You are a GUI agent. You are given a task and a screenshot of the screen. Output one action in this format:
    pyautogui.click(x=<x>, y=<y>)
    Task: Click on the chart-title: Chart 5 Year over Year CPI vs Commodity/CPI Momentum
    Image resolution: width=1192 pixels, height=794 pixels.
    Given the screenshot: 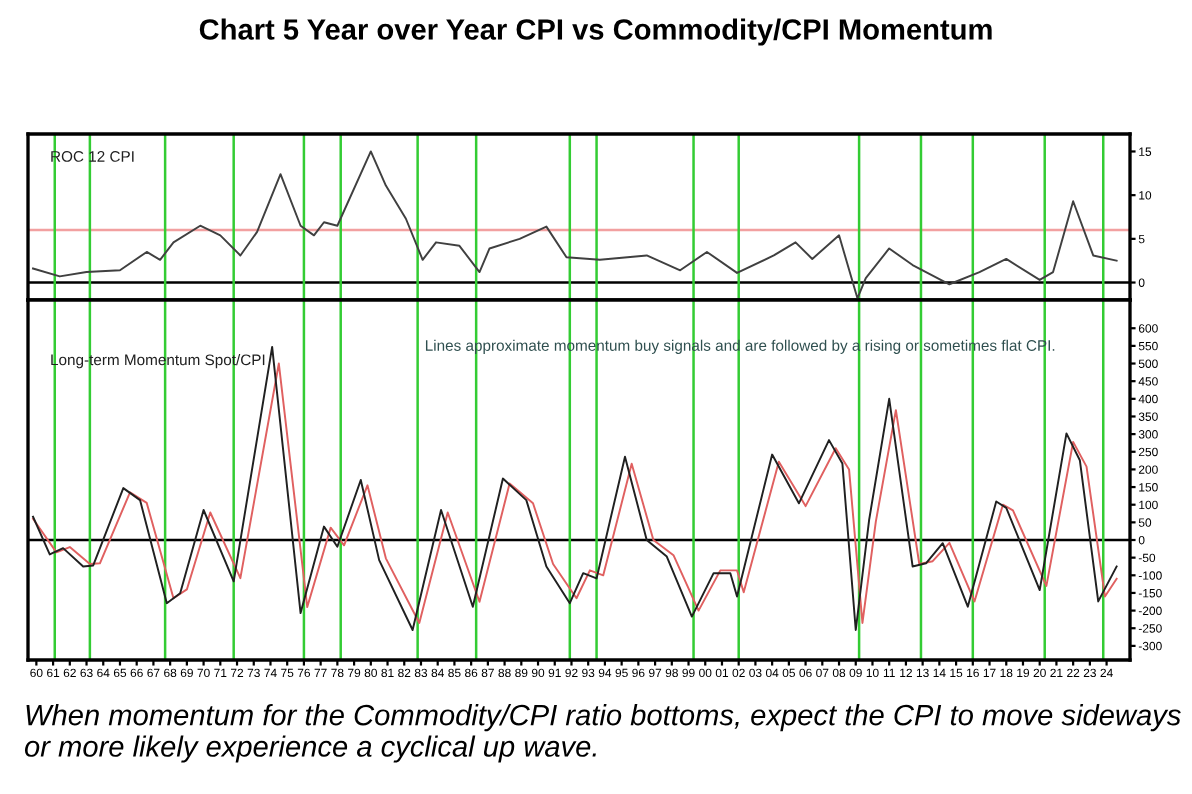 What is the action you would take?
    pyautogui.click(x=595, y=32)
    